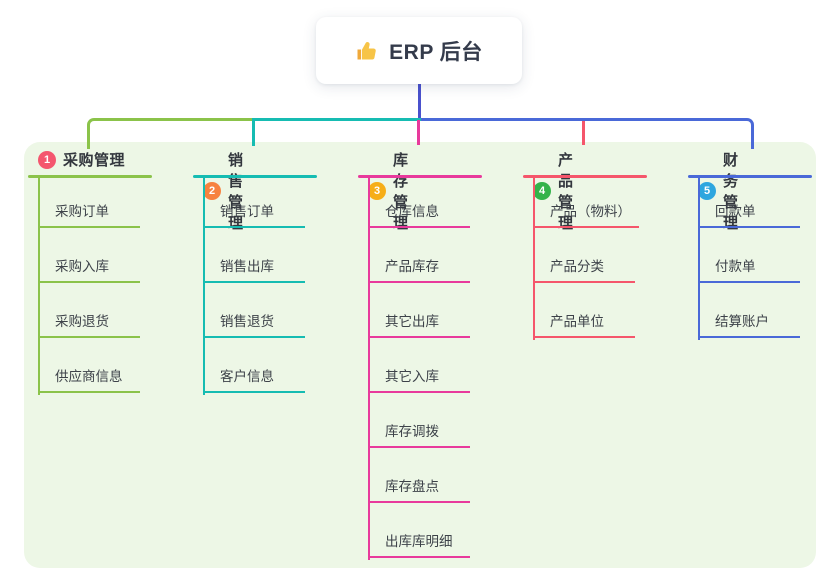  I want to click on branch-1-item-1: 采购订单, so click(89, 213).